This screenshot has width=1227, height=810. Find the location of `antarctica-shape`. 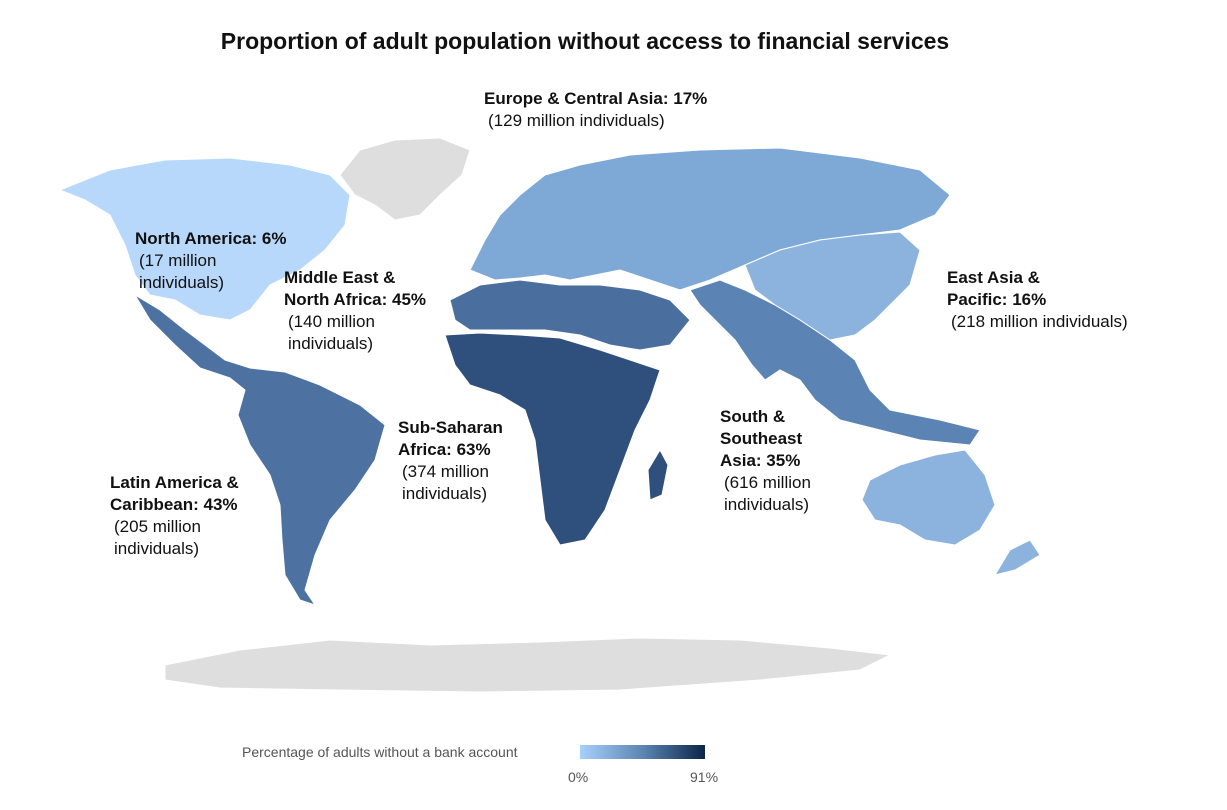

antarctica-shape is located at coordinates (528, 665).